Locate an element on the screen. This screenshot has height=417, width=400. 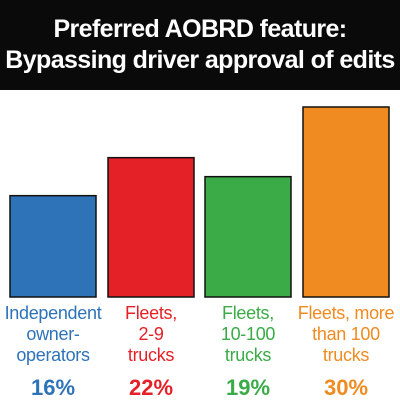
category-label-3-line-1: than 100 is located at coordinates (346, 334).